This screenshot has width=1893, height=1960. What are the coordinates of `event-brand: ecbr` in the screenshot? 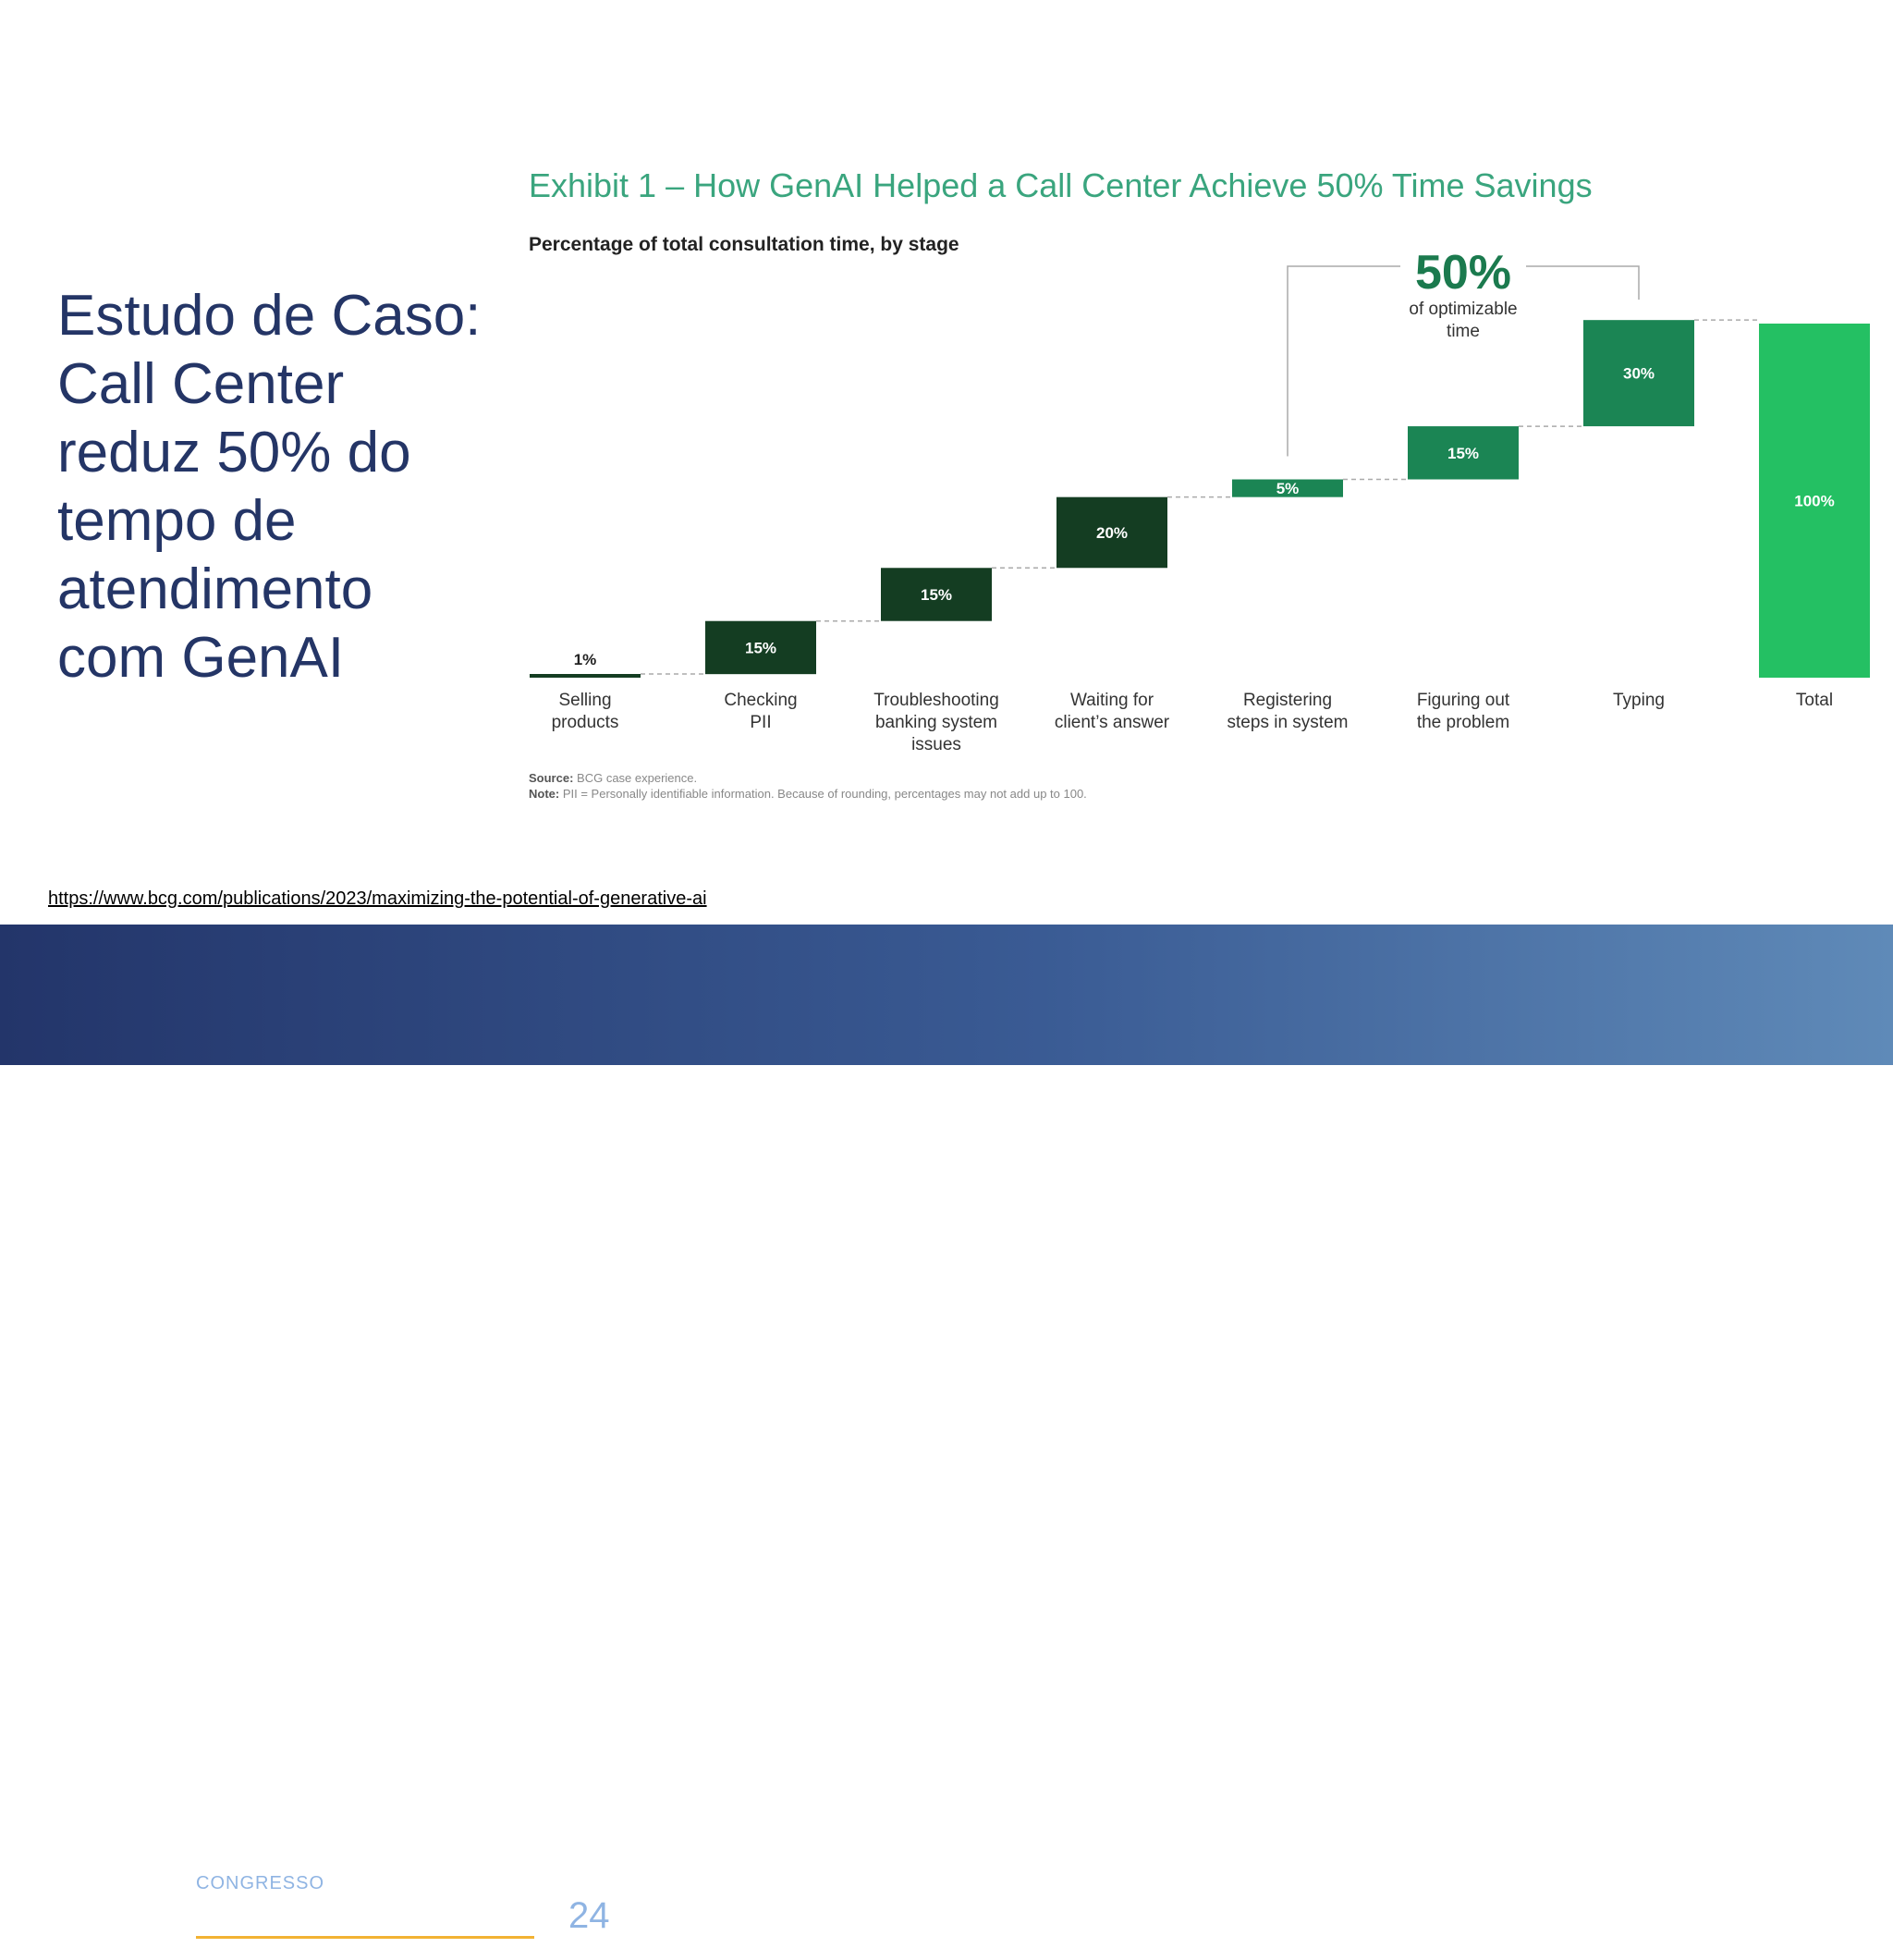 It's located at (590, 1949).